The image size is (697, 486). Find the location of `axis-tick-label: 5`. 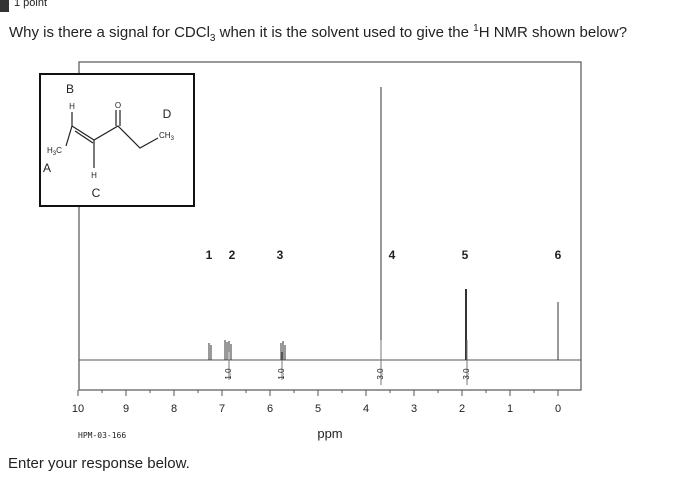

axis-tick-label: 5 is located at coordinates (318, 409).